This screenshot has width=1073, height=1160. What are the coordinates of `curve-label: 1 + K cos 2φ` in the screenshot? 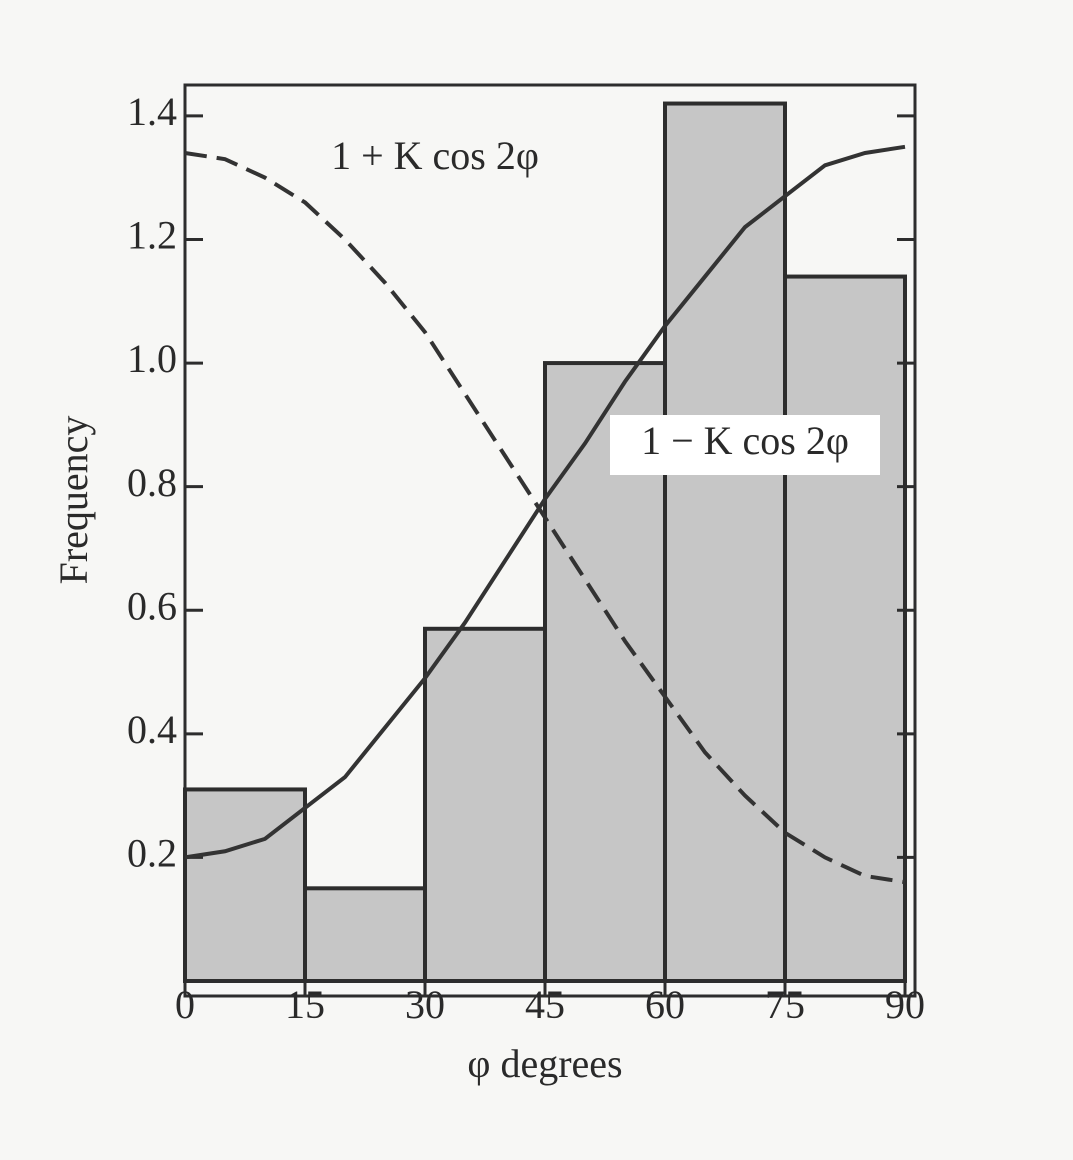 It's located at (435, 155).